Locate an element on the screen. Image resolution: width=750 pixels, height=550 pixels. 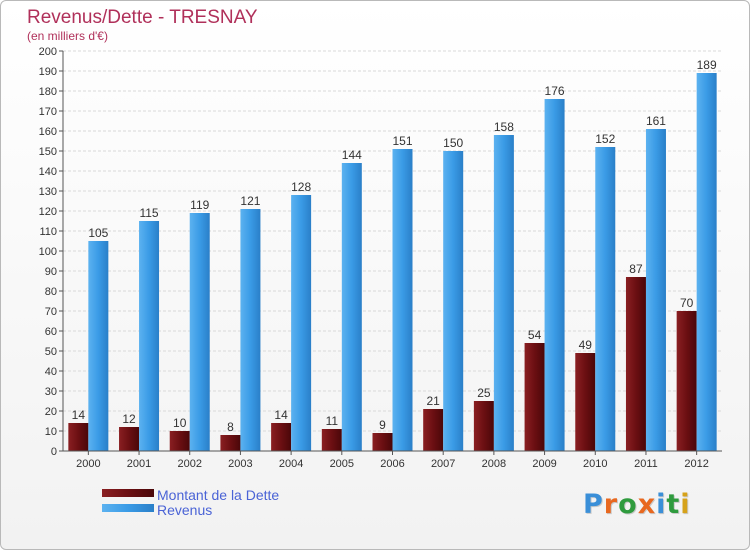
x-tick-label: 2004 is located at coordinates (291, 464).